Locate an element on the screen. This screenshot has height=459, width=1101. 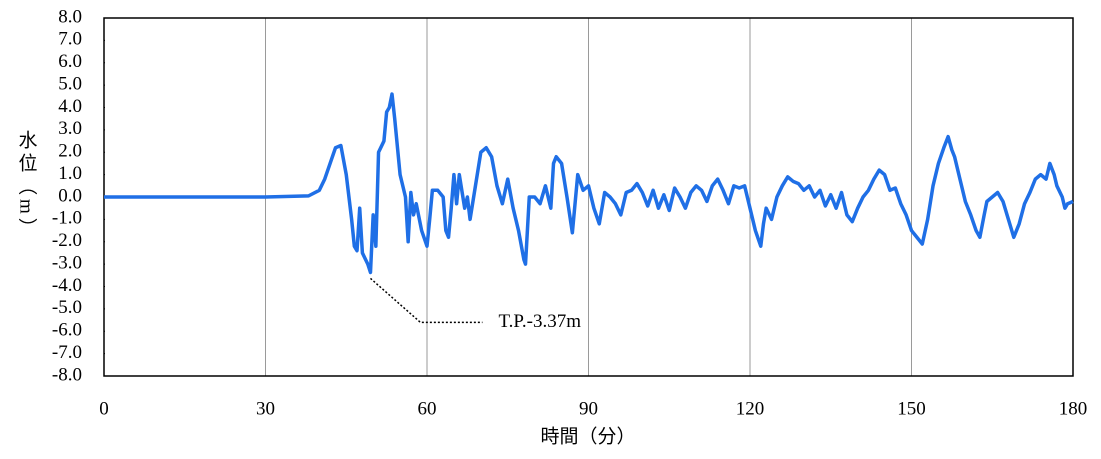
y-tick-label: 3.0 is located at coordinates (70, 128).